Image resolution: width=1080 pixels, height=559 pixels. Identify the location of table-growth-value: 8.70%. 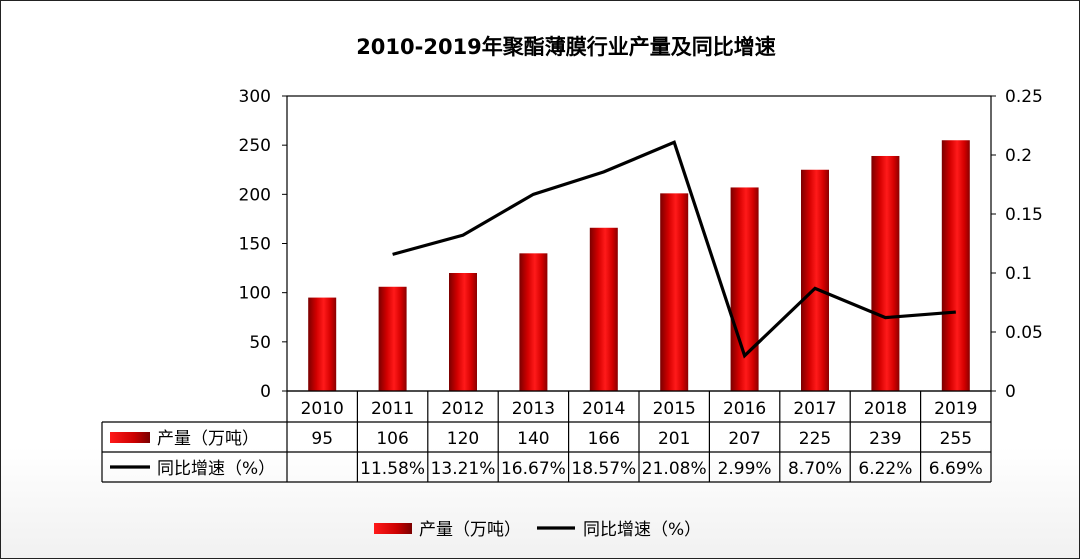
(815, 469).